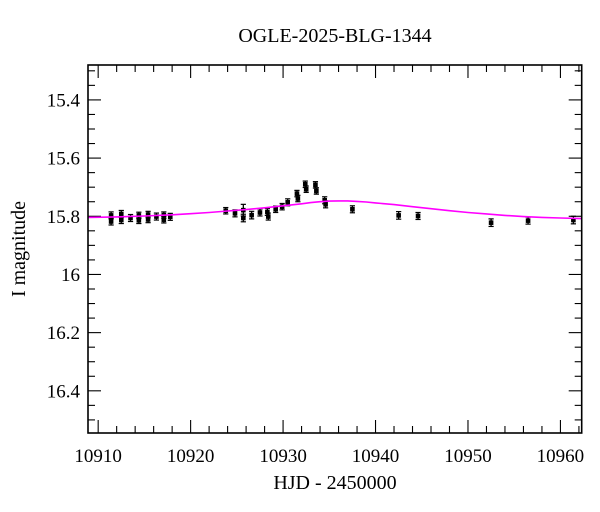 The image size is (600, 512). What do you see at coordinates (561, 456) in the screenshot?
I see `x-tick-label: 10960` at bounding box center [561, 456].